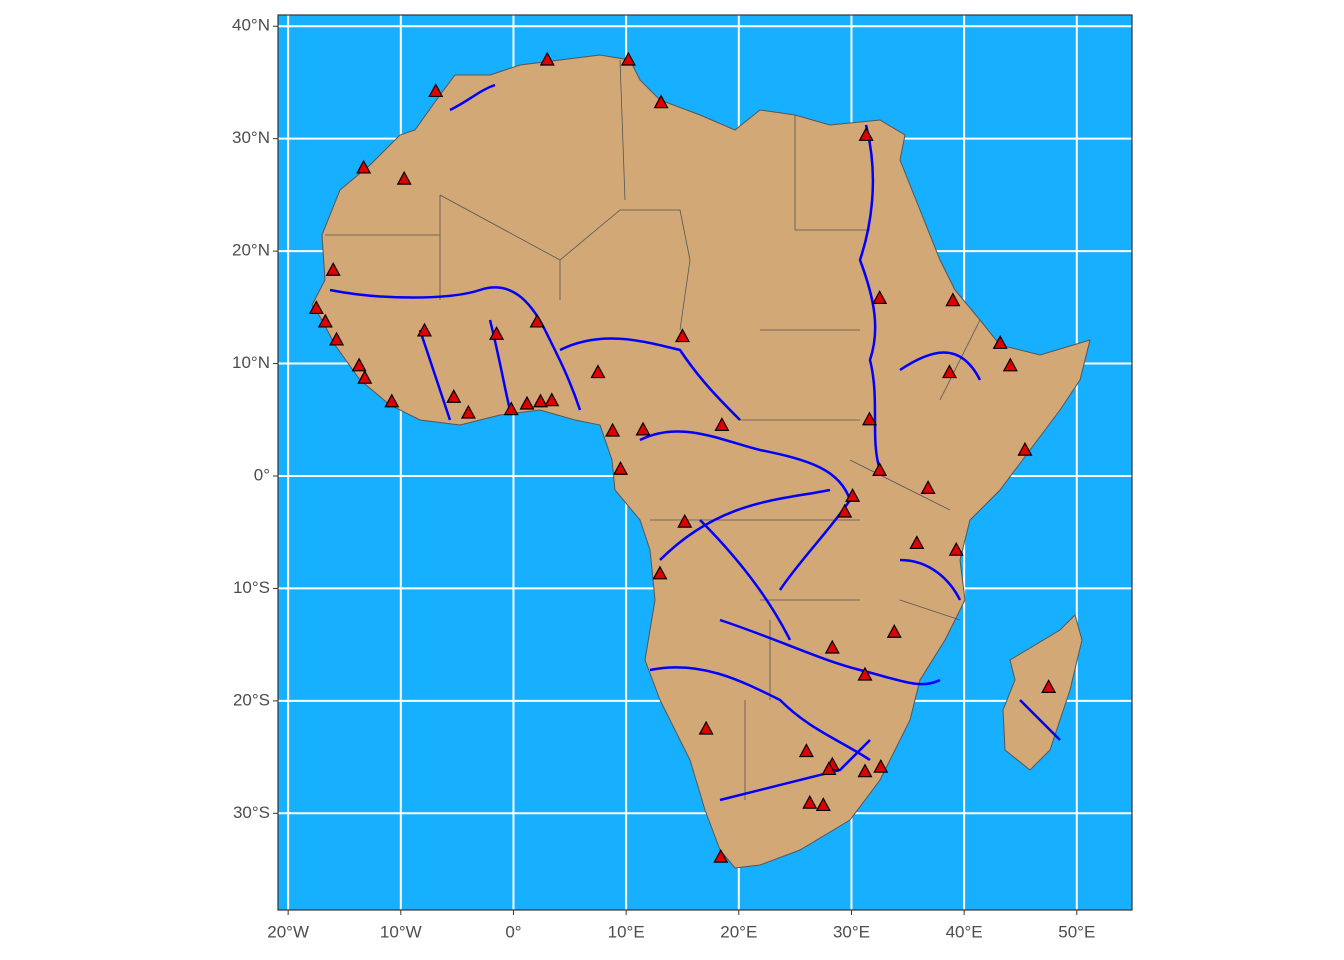 This screenshot has width=1344, height=960. Describe the element at coordinates (401, 931) in the screenshot. I see `x-tick-label: 10°W` at that location.